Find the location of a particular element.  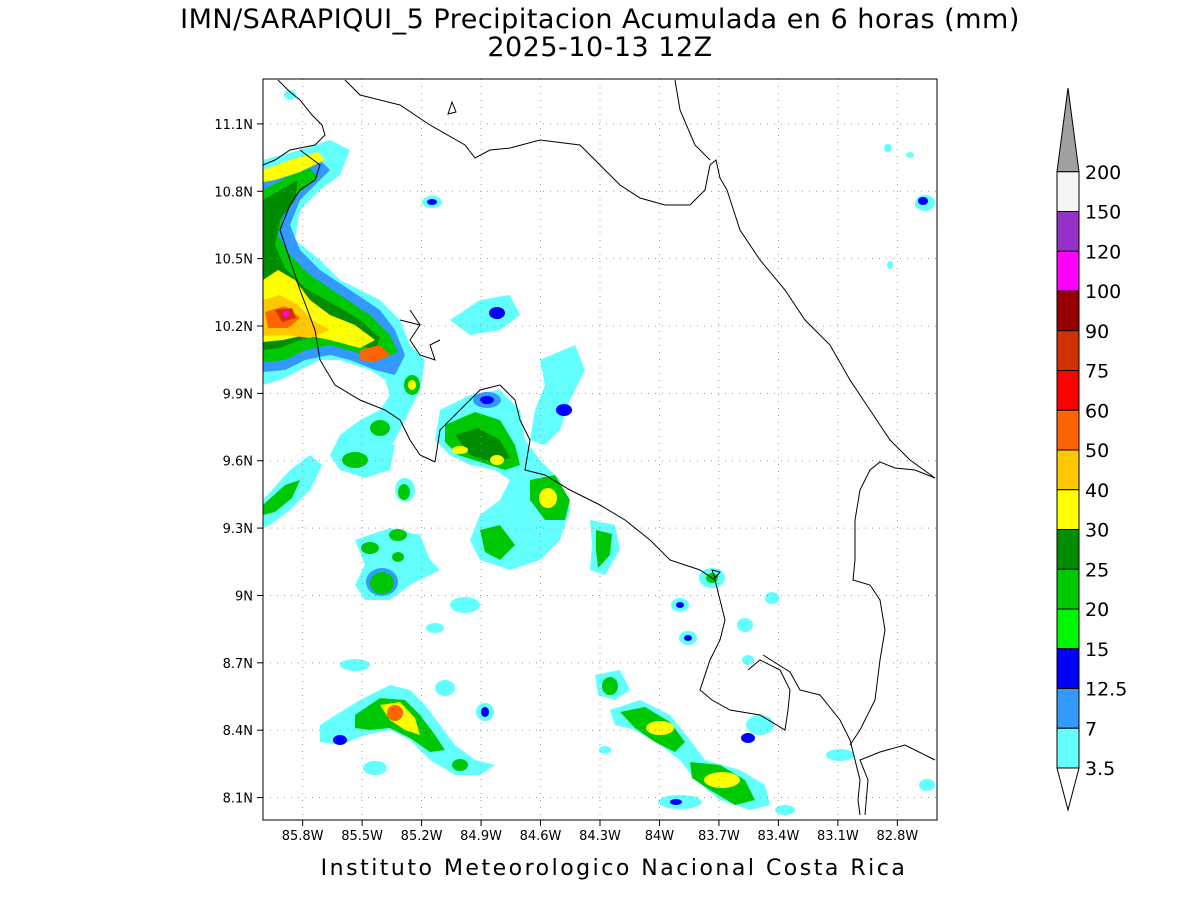

lat-tick-label: 8.4N is located at coordinates (238, 731).